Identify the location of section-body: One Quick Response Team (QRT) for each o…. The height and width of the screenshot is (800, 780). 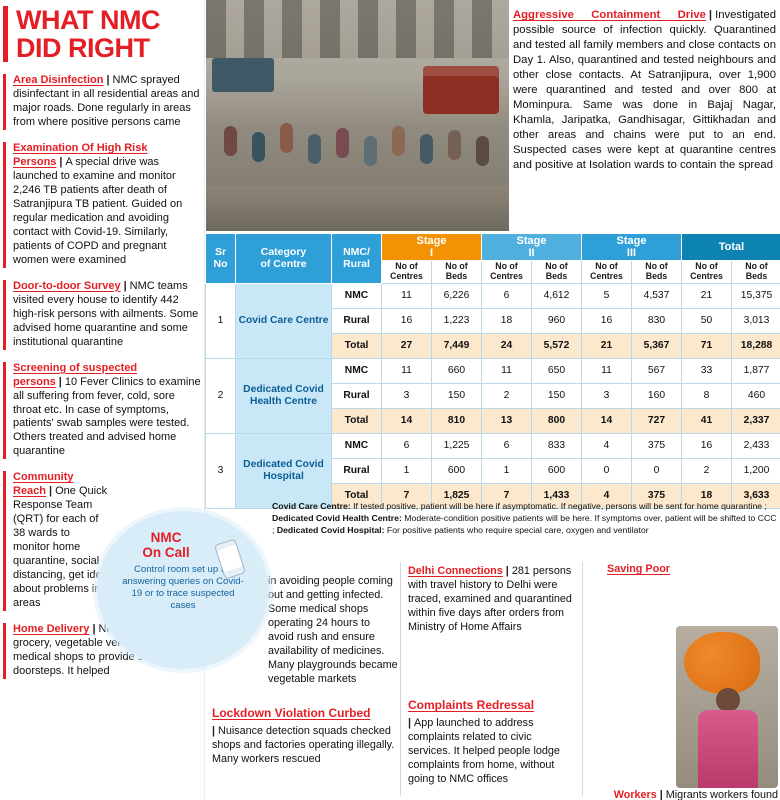
(60, 547).